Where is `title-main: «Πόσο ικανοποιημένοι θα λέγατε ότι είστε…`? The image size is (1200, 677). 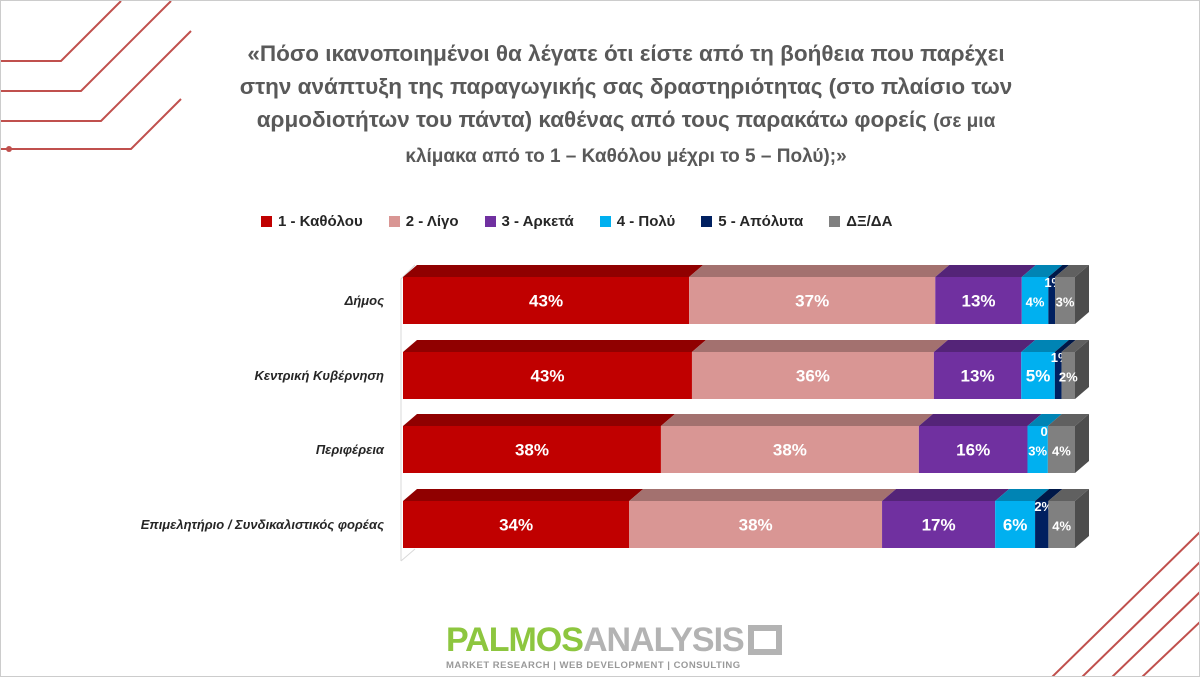 title-main: «Πόσο ικανοποιημένοι θα λέγατε ότι είστε… is located at coordinates (626, 86).